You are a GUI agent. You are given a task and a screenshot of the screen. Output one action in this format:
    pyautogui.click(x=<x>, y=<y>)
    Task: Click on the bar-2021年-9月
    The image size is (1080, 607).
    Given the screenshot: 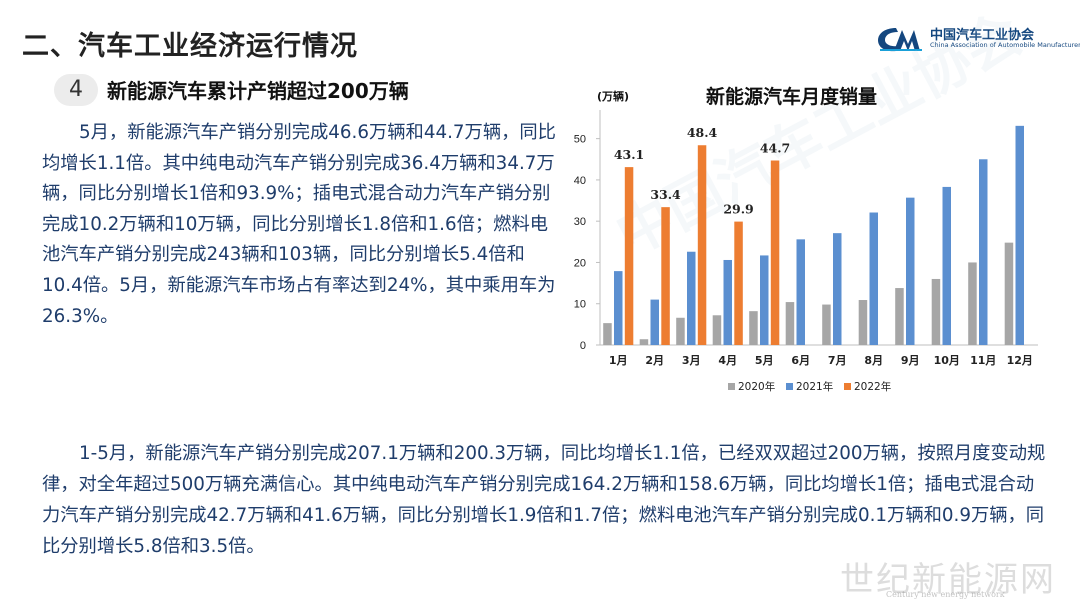 What is the action you would take?
    pyautogui.click(x=910, y=271)
    